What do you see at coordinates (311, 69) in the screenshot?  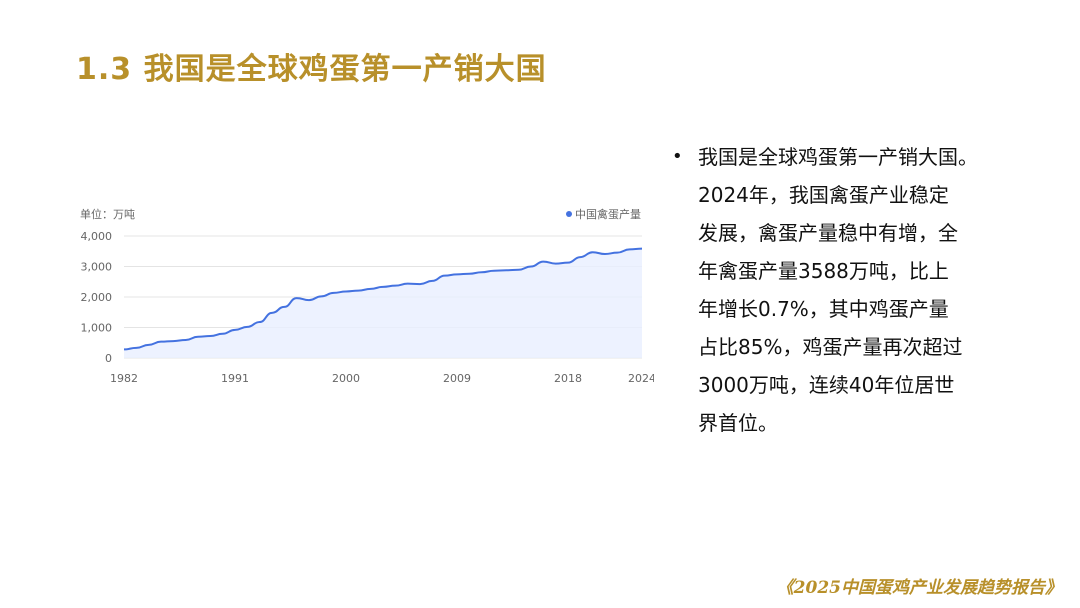 I see `slide-title: 1.3 我国是全球鸡蛋第一产销大国` at bounding box center [311, 69].